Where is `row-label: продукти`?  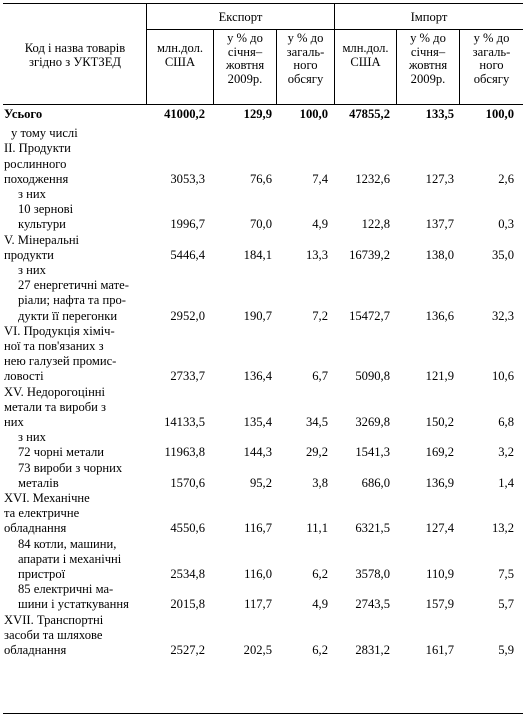
row-label: продукти is located at coordinates (29, 254).